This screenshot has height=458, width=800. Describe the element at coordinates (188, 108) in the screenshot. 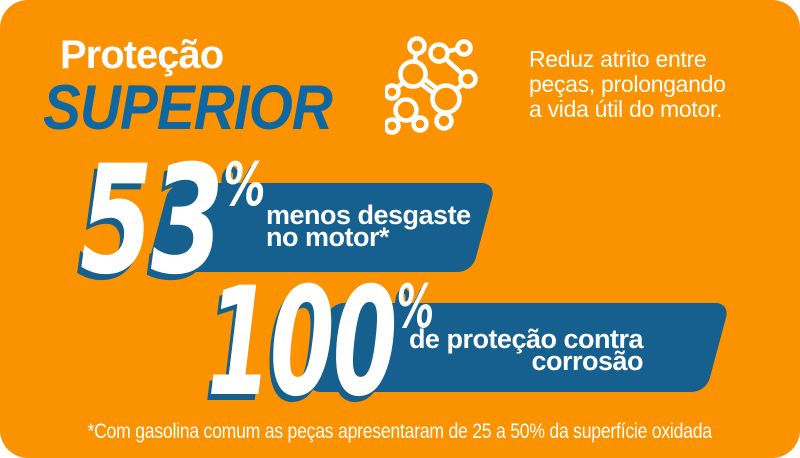

I see `title-superior: SUPERIOR` at that location.